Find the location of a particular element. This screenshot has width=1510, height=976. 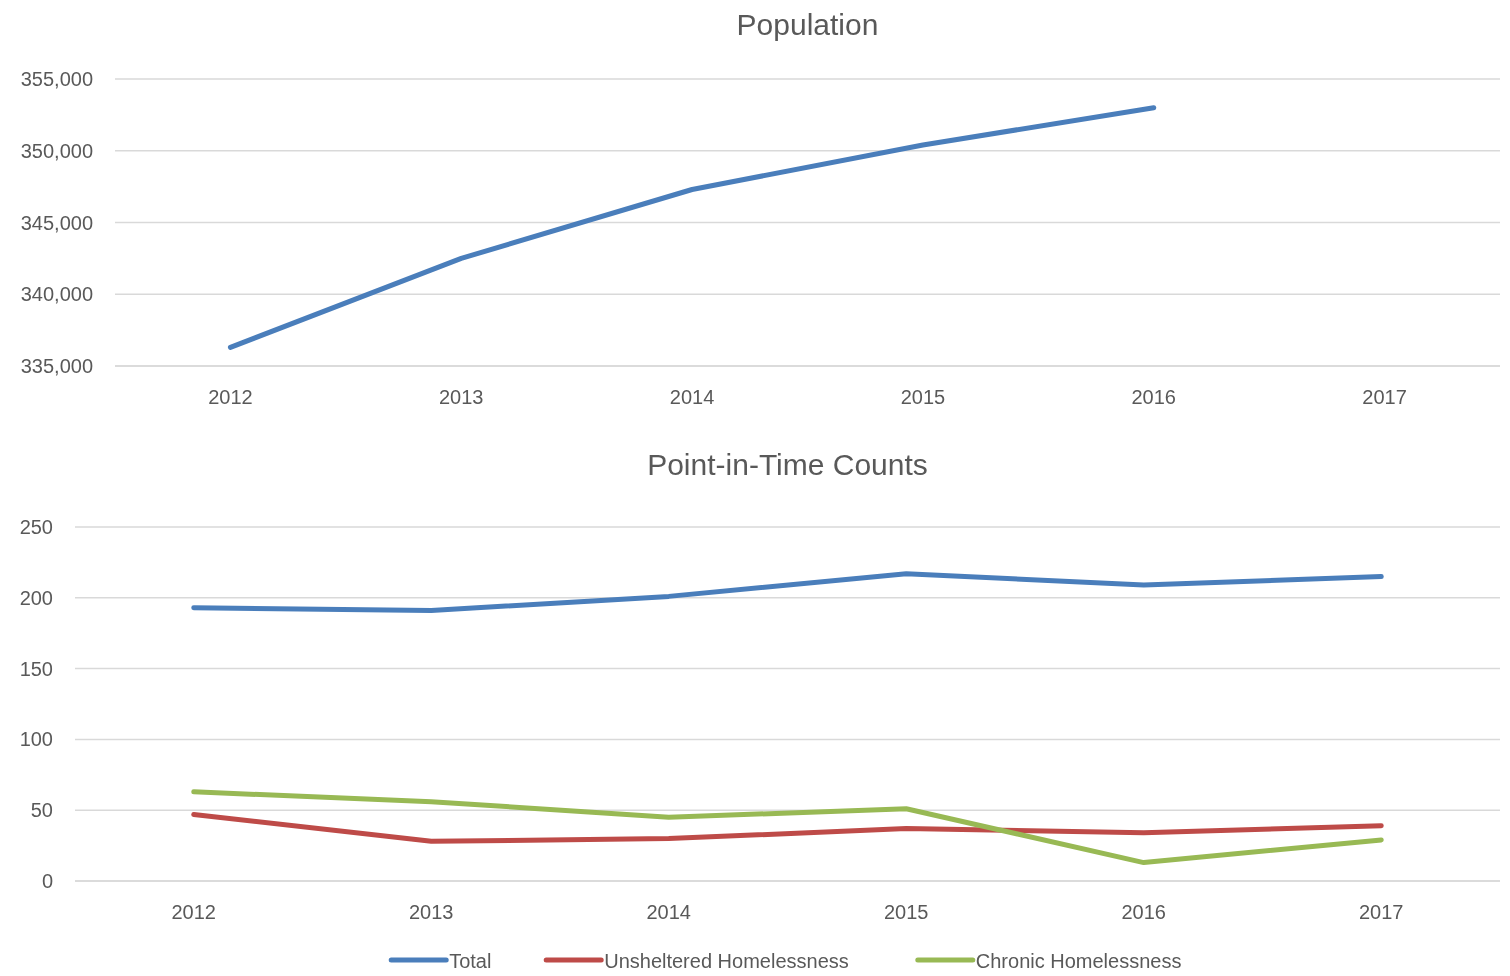

y-tick-label: 335,000 is located at coordinates (56, 366).